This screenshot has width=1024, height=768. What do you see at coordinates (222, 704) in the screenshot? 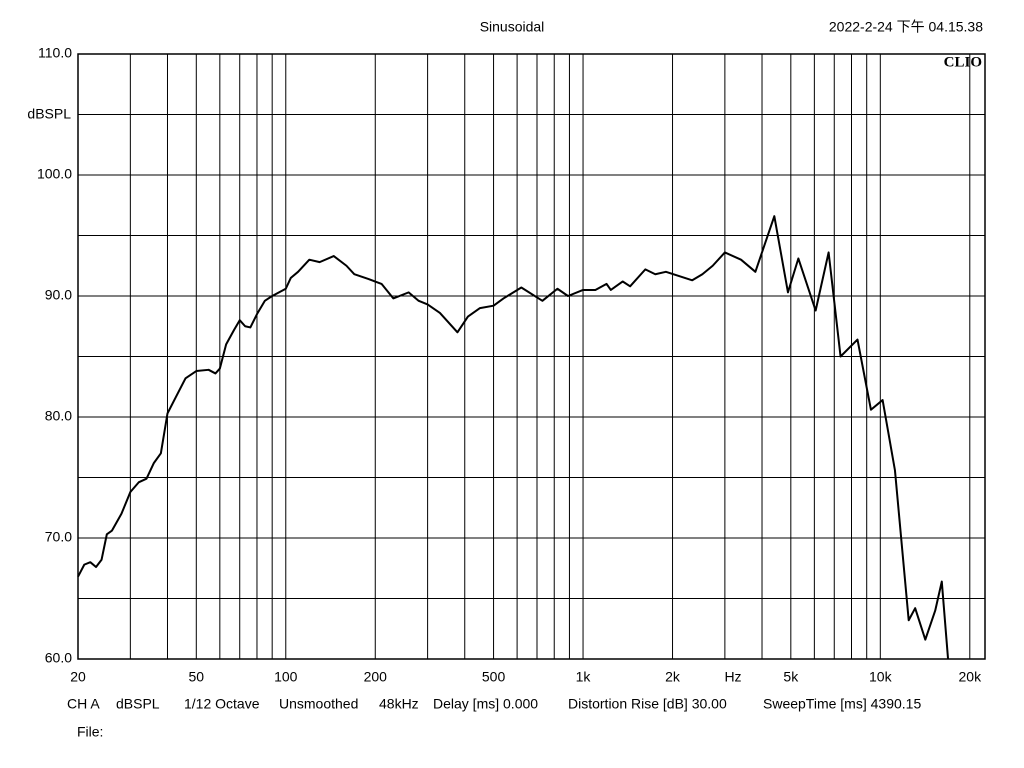
I see `footer-item: 1/12 Octave` at bounding box center [222, 704].